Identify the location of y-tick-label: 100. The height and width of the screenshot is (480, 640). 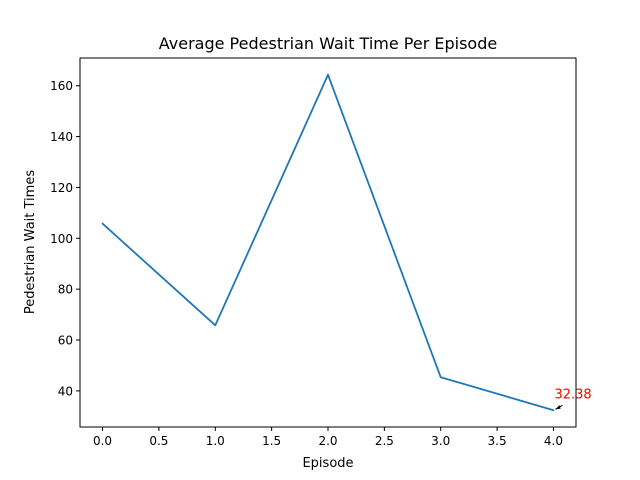
(61, 239).